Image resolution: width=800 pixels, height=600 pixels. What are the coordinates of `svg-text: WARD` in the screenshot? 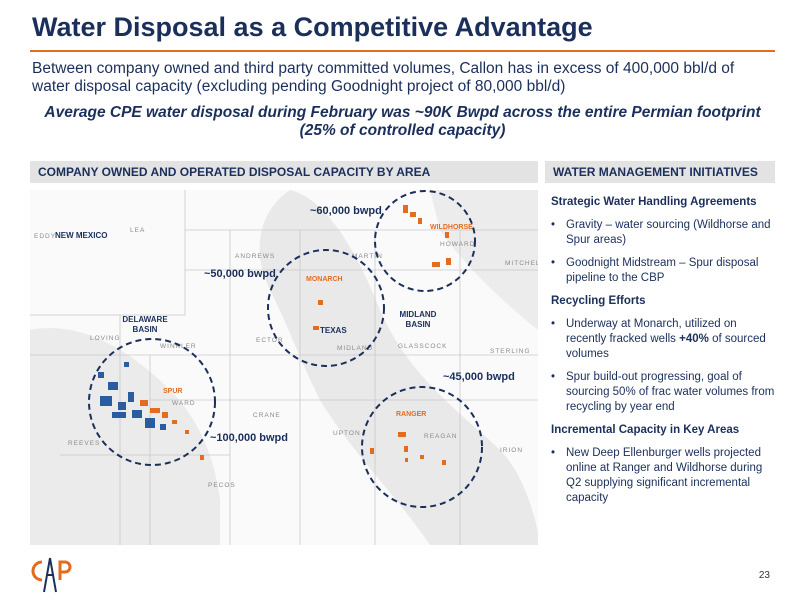 It's located at (184, 403).